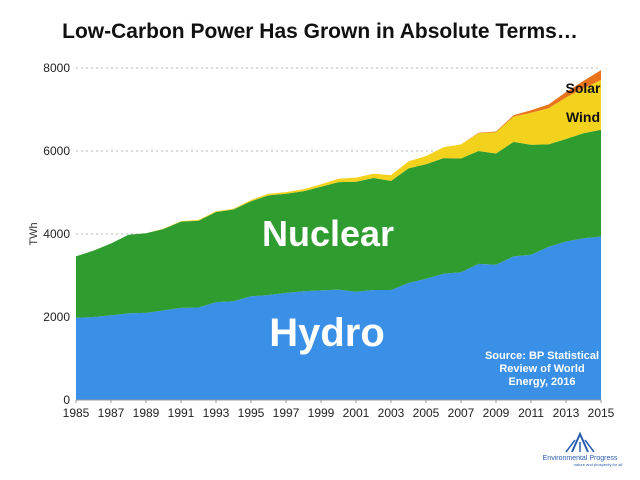 This screenshot has height=480, width=640. What do you see at coordinates (496, 413) in the screenshot?
I see `x-tick-label: 2009` at bounding box center [496, 413].